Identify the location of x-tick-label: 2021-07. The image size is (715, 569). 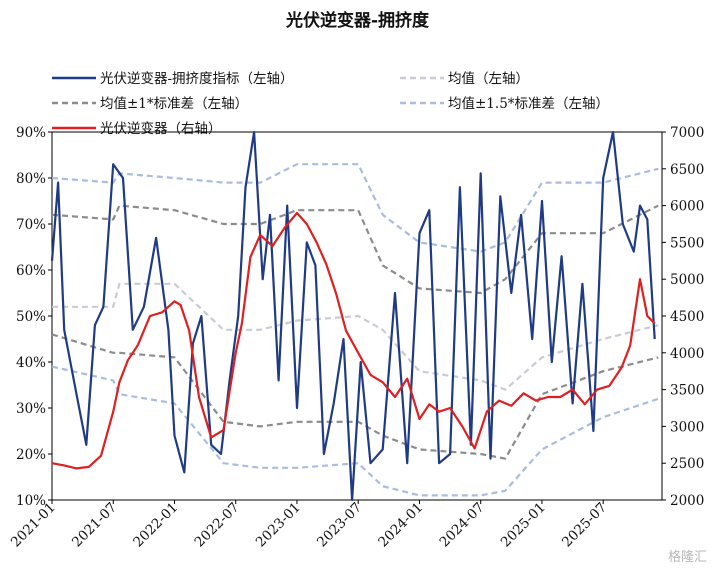
(94, 525).